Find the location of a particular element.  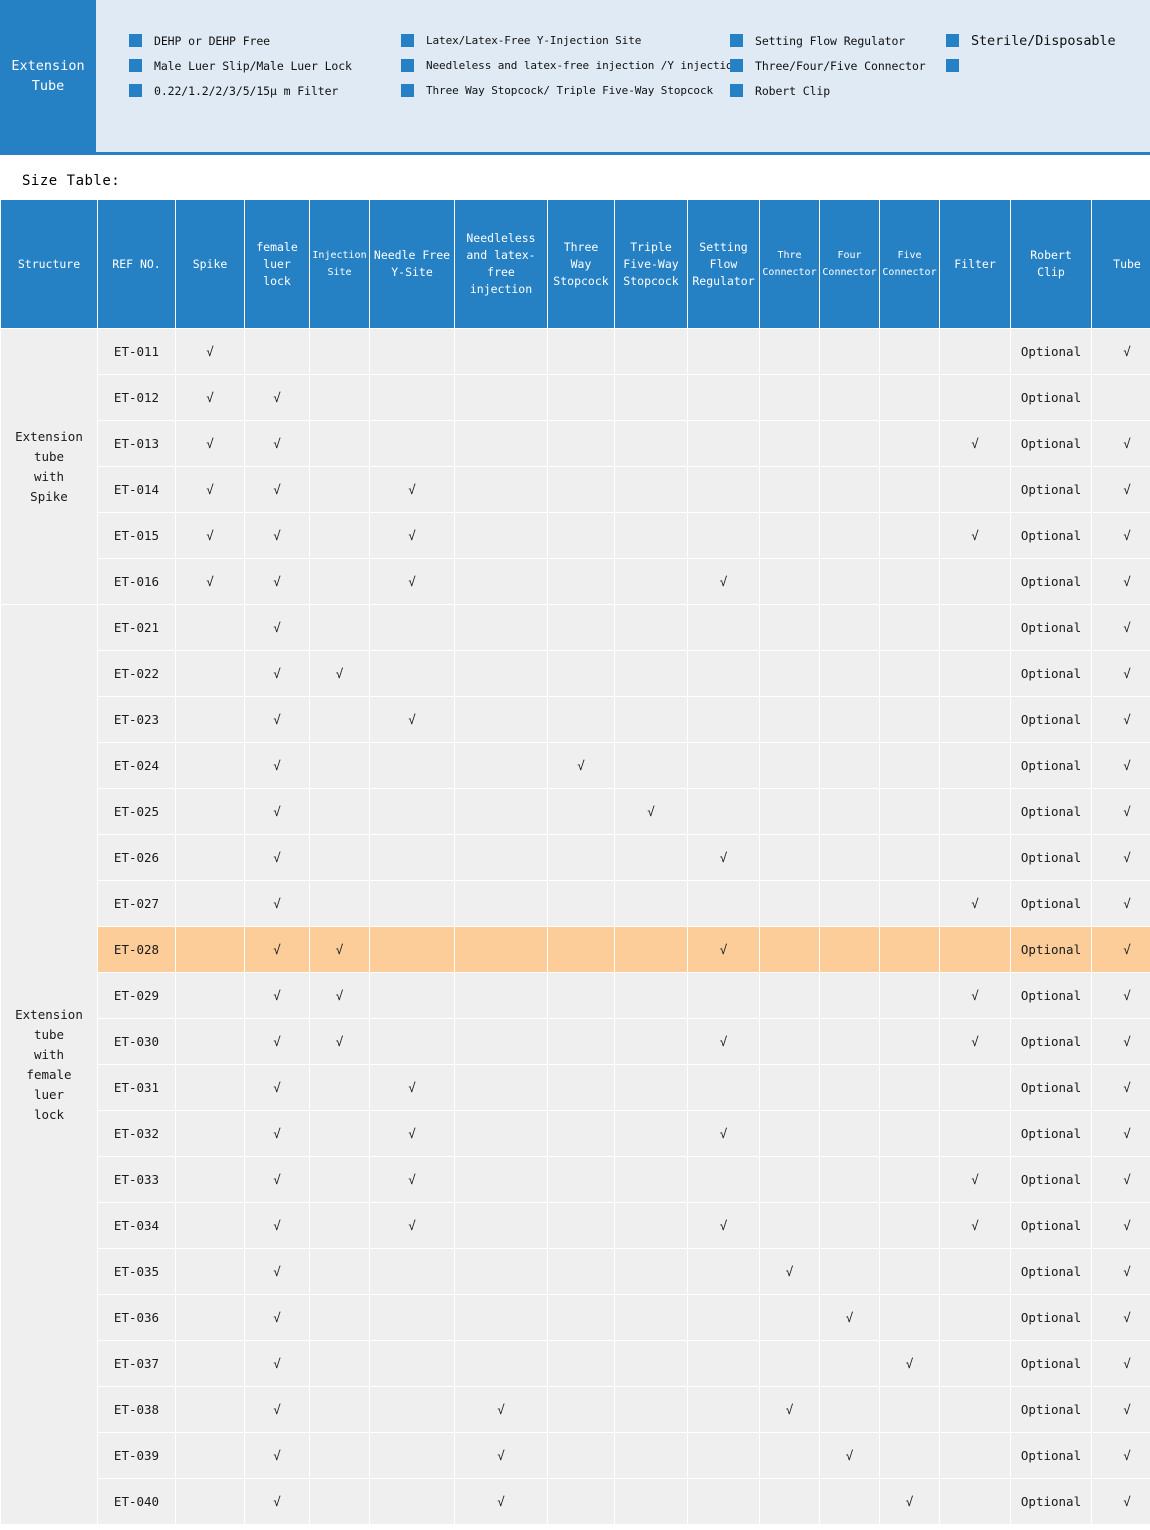

banner-title-line-1: Extension is located at coordinates (48, 66).